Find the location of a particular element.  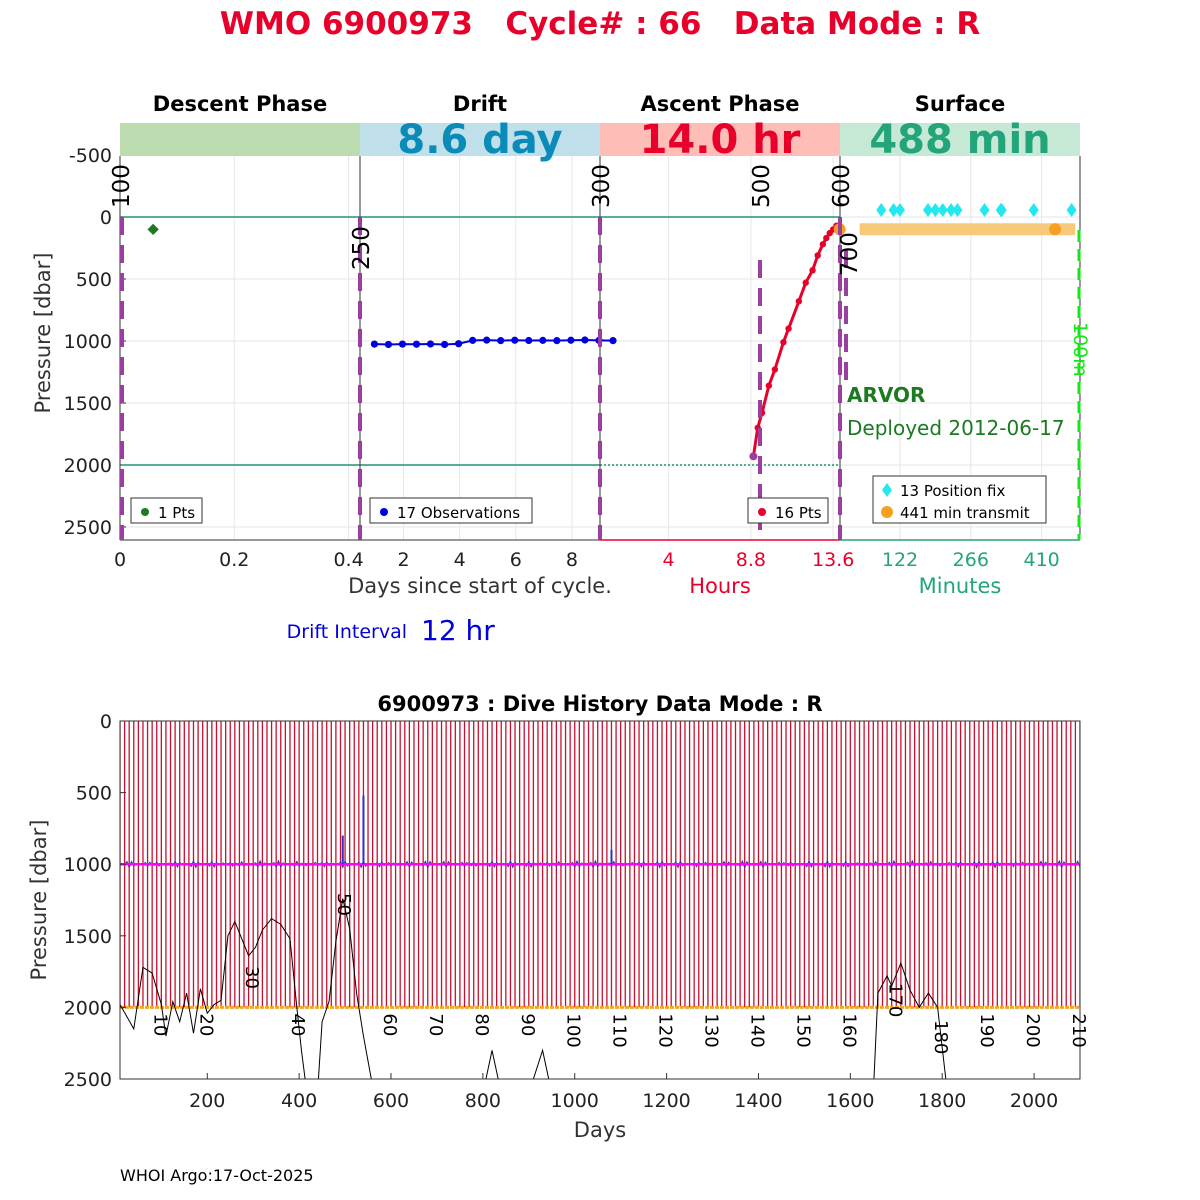

bottom-depth-trace is located at coordinates (533, 988).